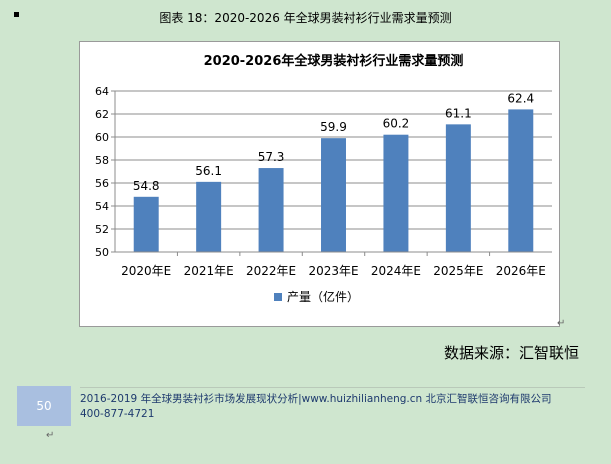  Describe the element at coordinates (396, 124) in the screenshot. I see `data-label: 60.2` at that location.